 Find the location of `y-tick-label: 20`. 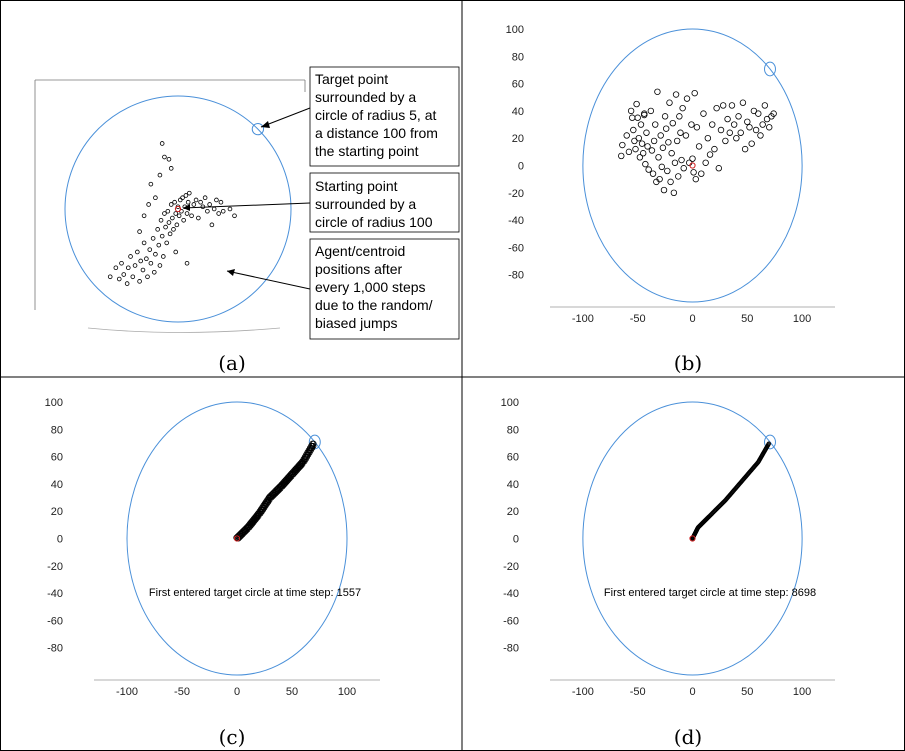

y-tick-label: 20 is located at coordinates (57, 512).